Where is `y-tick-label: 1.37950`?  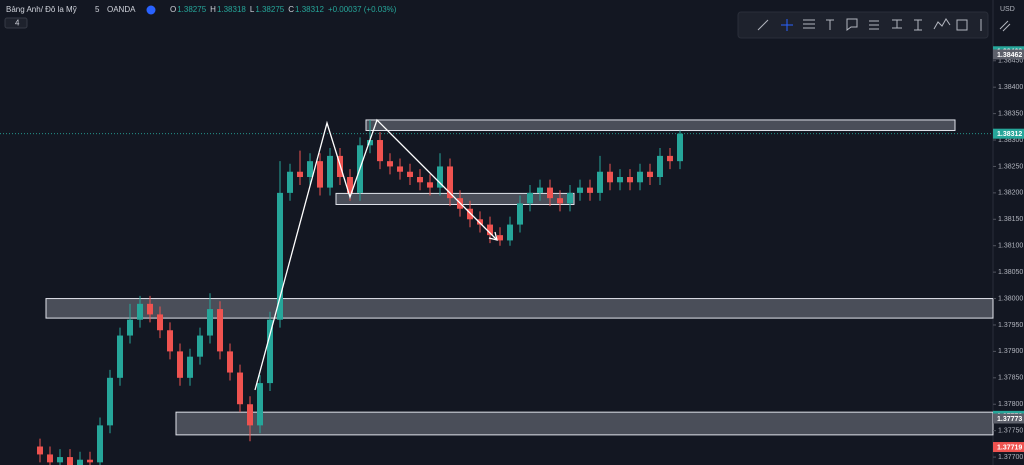
y-tick-label: 1.37950 is located at coordinates (1010, 325).